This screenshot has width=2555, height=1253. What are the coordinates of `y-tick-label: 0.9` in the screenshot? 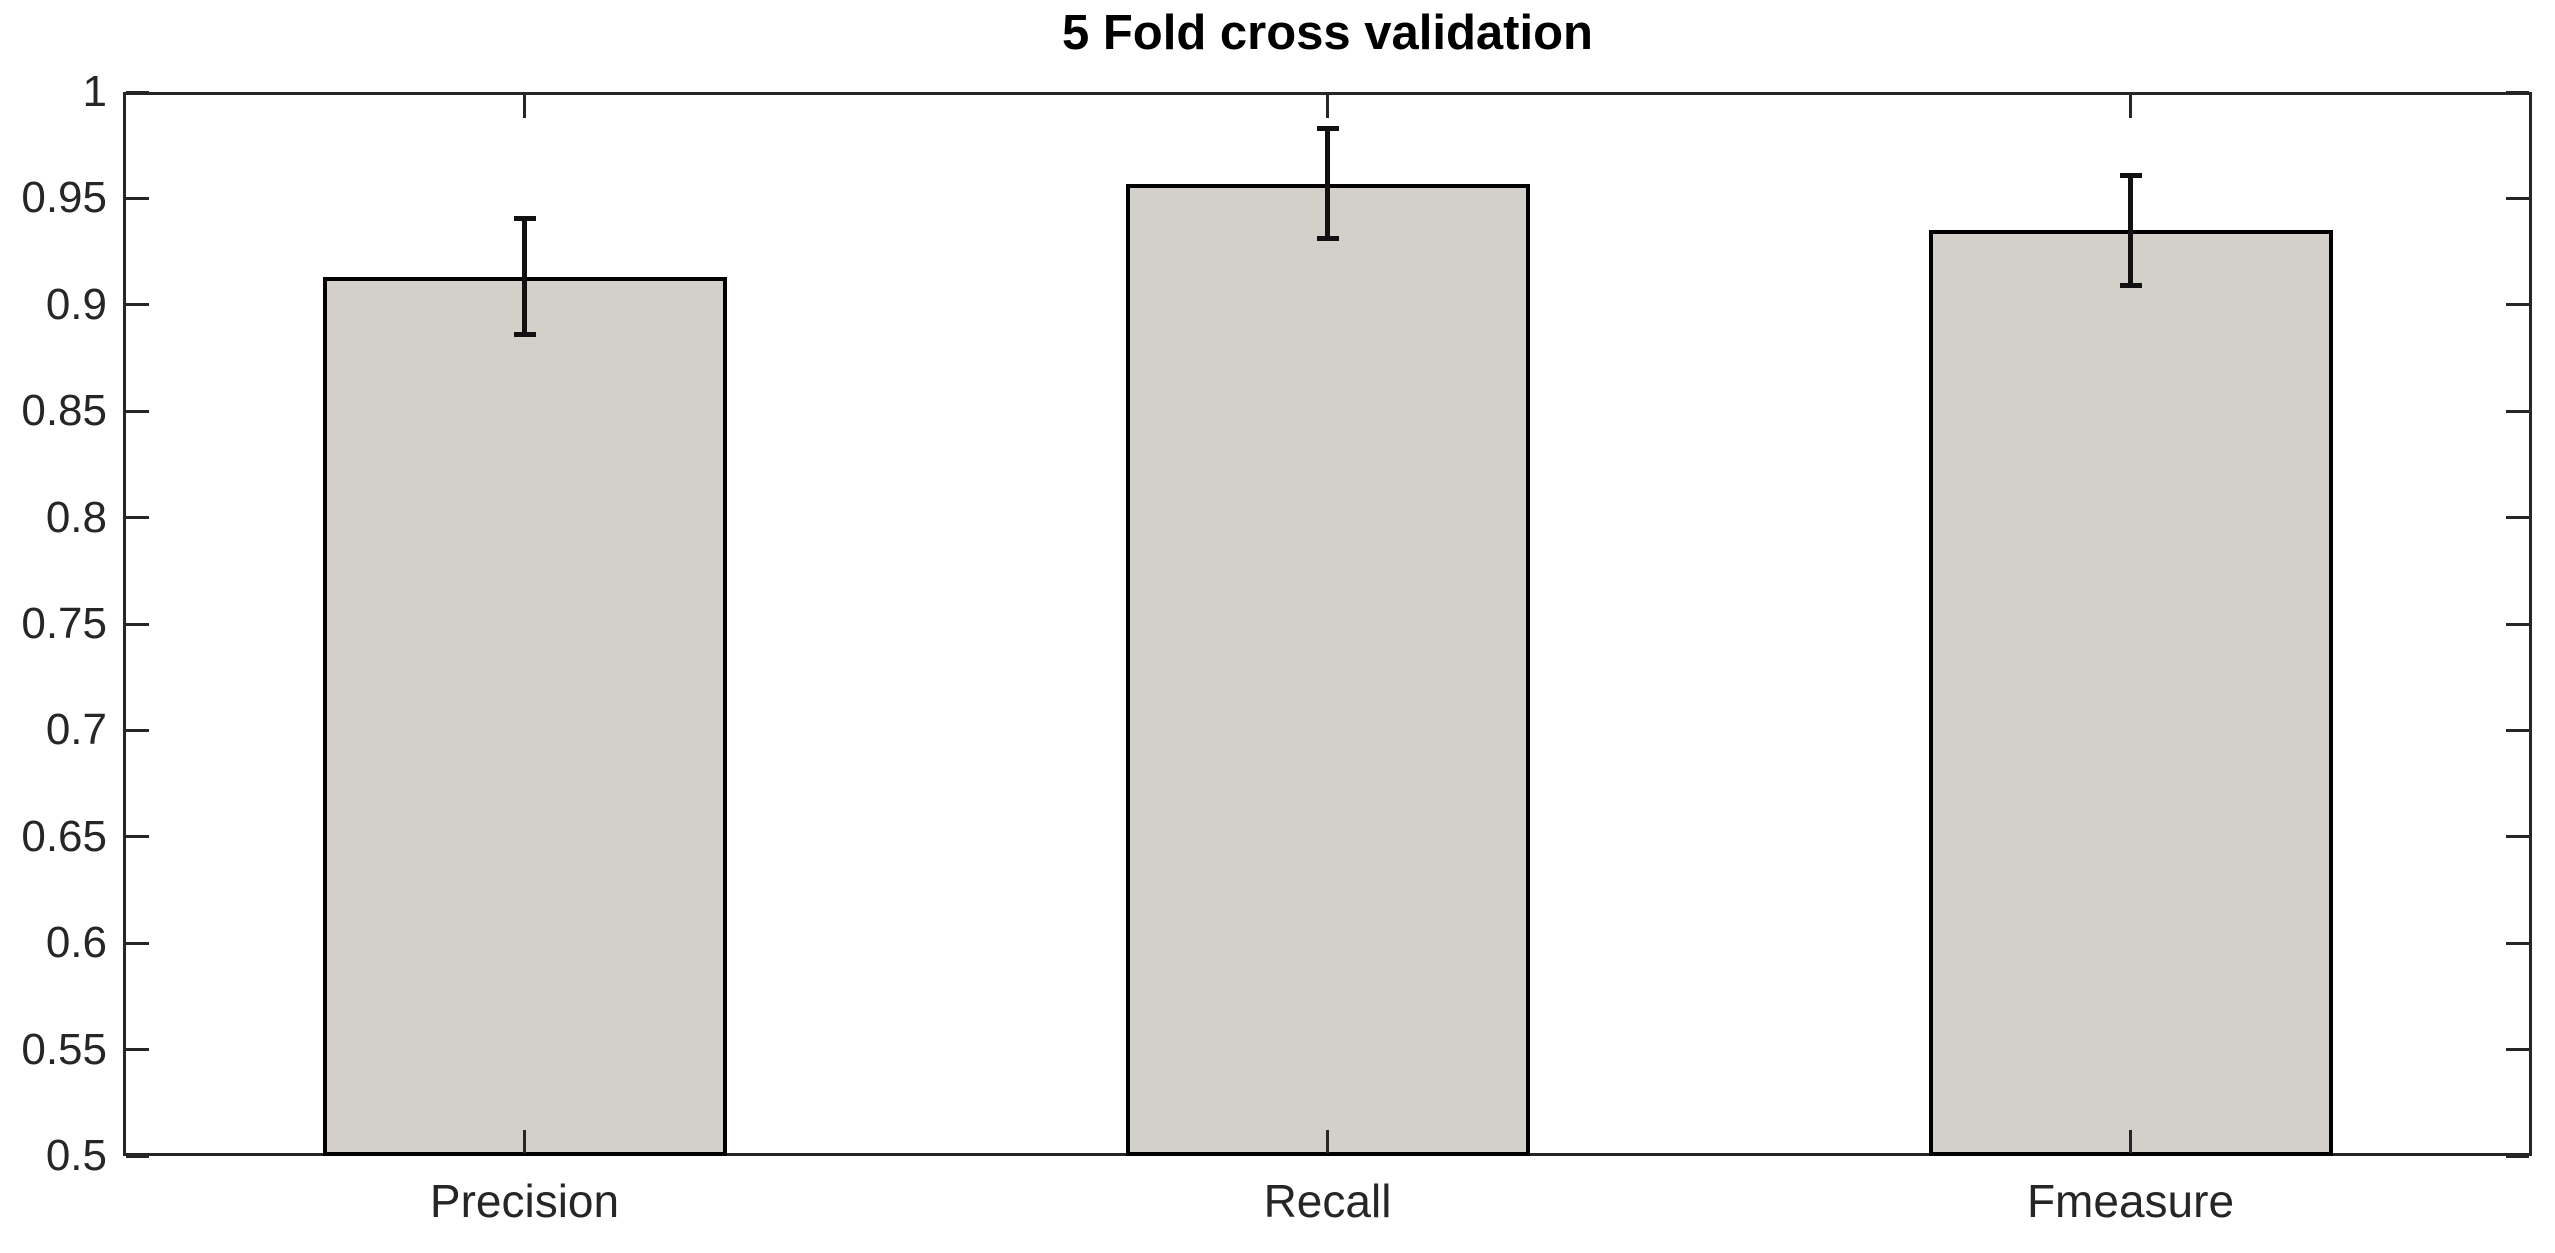 It's located at (76, 304).